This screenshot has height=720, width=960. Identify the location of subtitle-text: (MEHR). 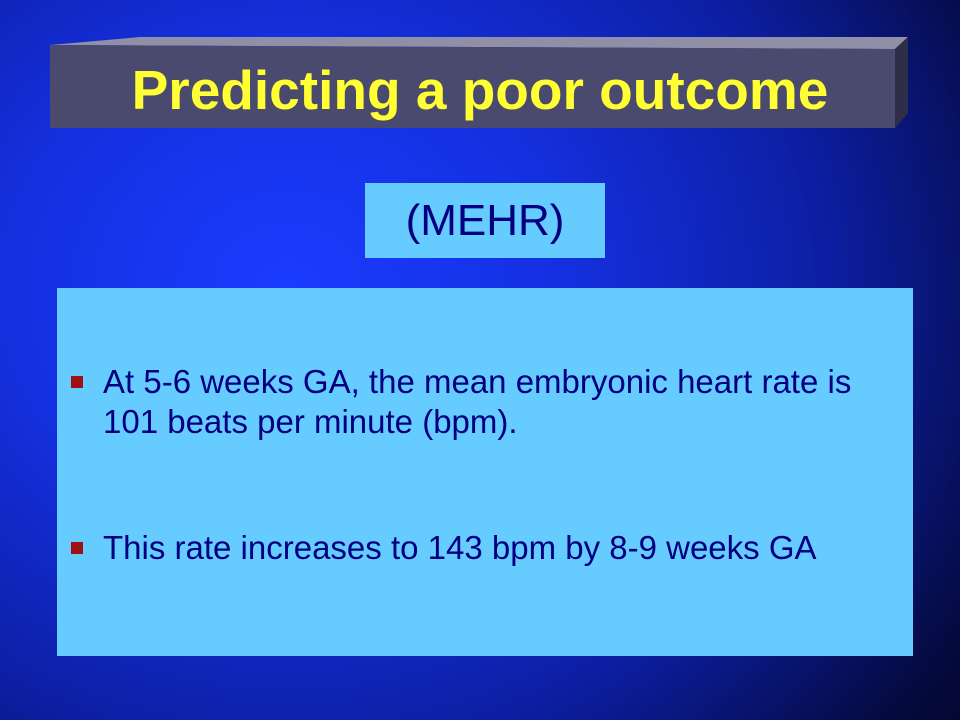
(485, 220).